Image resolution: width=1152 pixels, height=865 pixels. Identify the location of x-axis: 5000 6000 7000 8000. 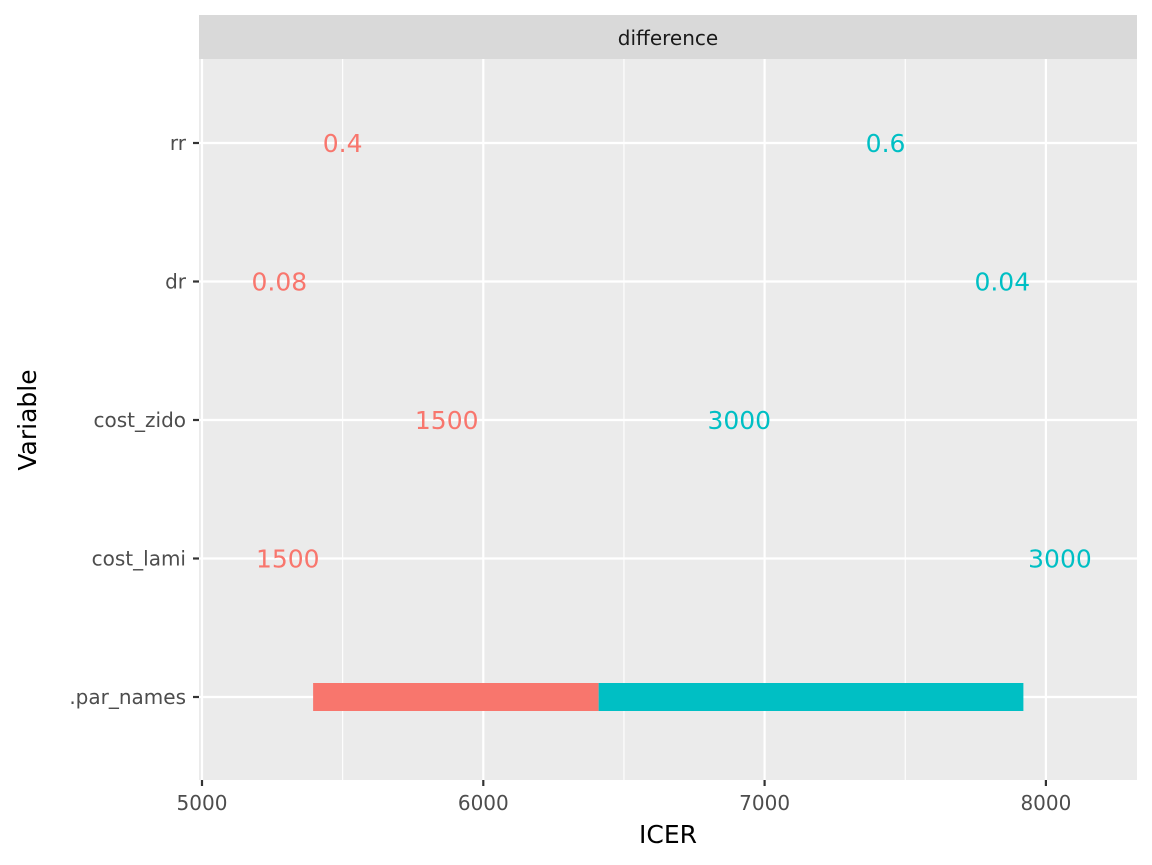
(624, 797).